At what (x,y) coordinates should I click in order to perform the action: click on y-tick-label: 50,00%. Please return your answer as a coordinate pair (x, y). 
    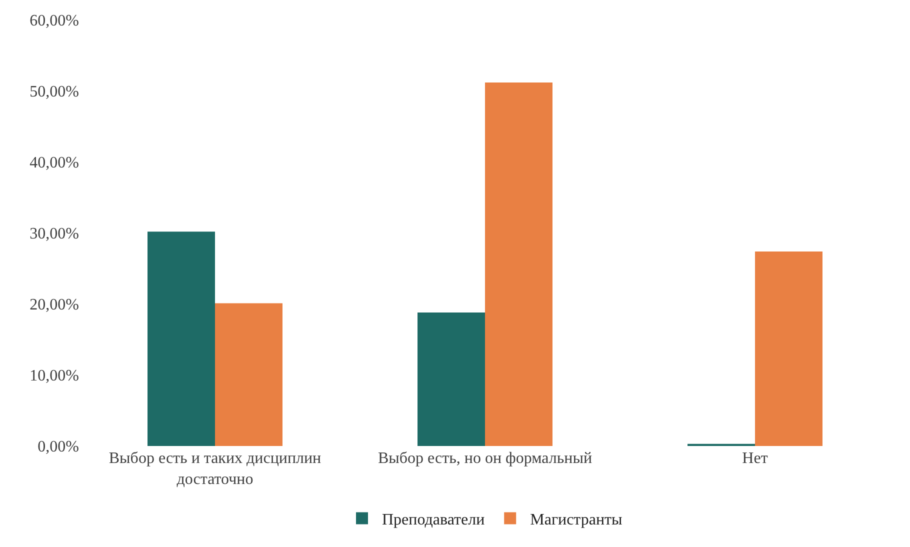
    Looking at the image, I should click on (54, 92).